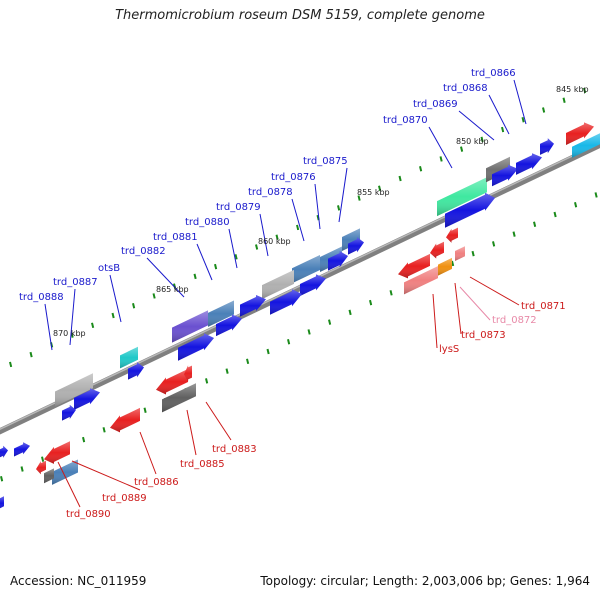  What do you see at coordinates (143, 251) in the screenshot?
I see `gene-label: trd_0882` at bounding box center [143, 251].